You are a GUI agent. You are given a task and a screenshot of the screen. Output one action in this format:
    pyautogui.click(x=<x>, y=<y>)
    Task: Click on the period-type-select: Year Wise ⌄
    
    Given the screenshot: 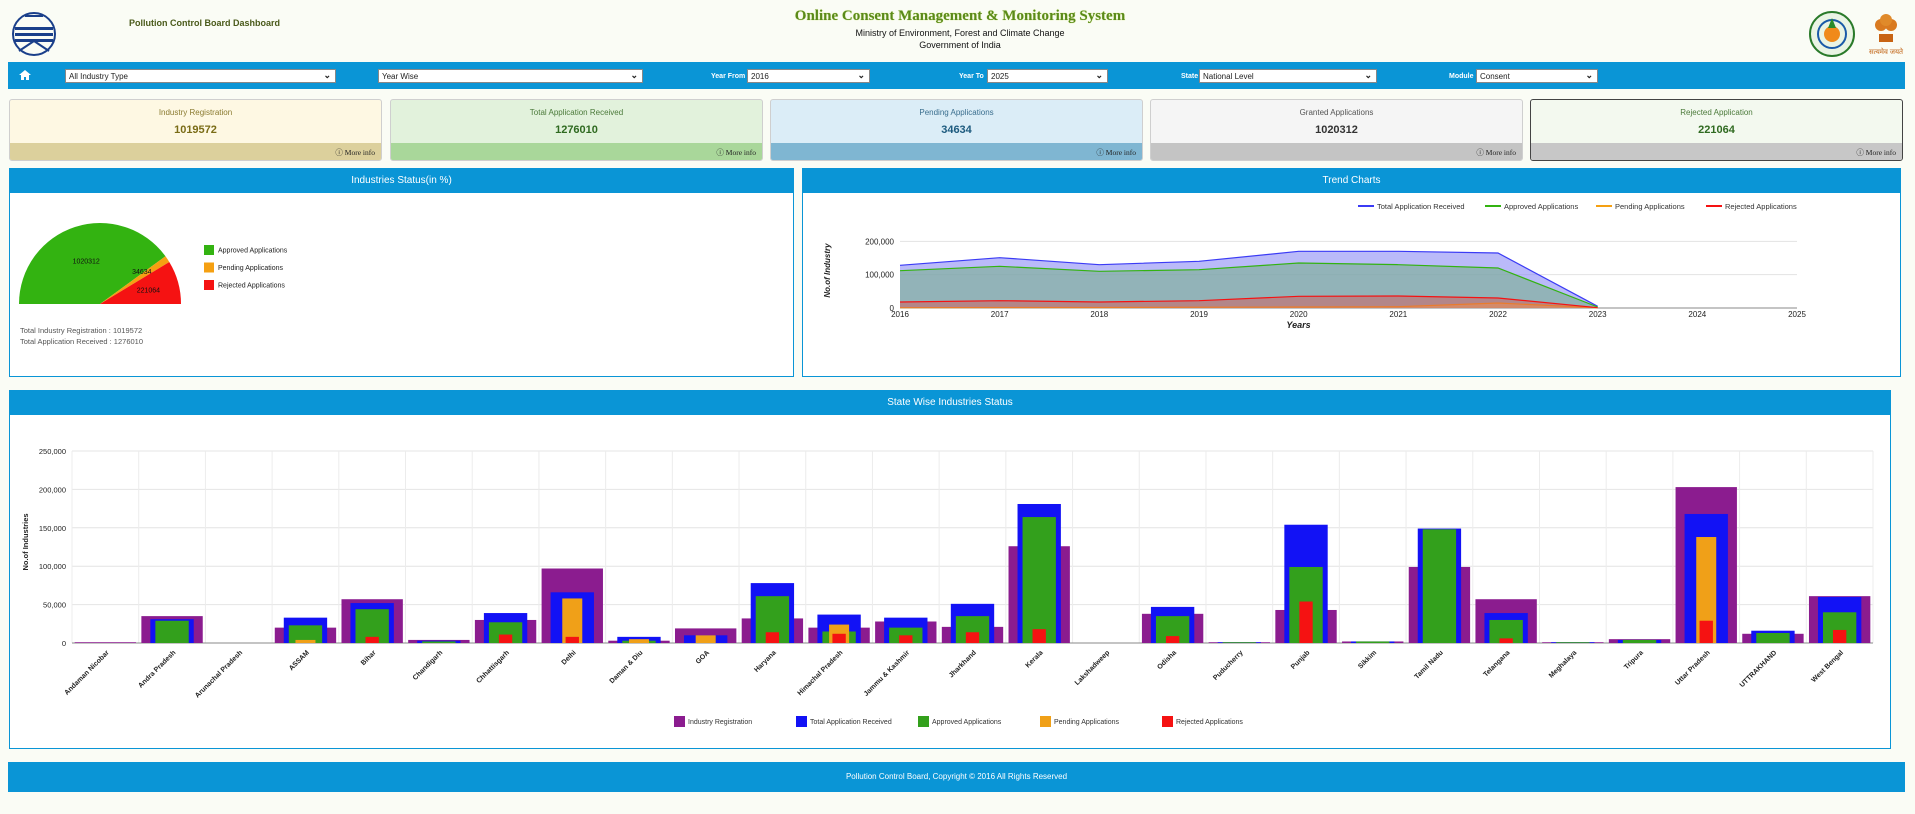 What is the action you would take?
    pyautogui.click(x=510, y=76)
    